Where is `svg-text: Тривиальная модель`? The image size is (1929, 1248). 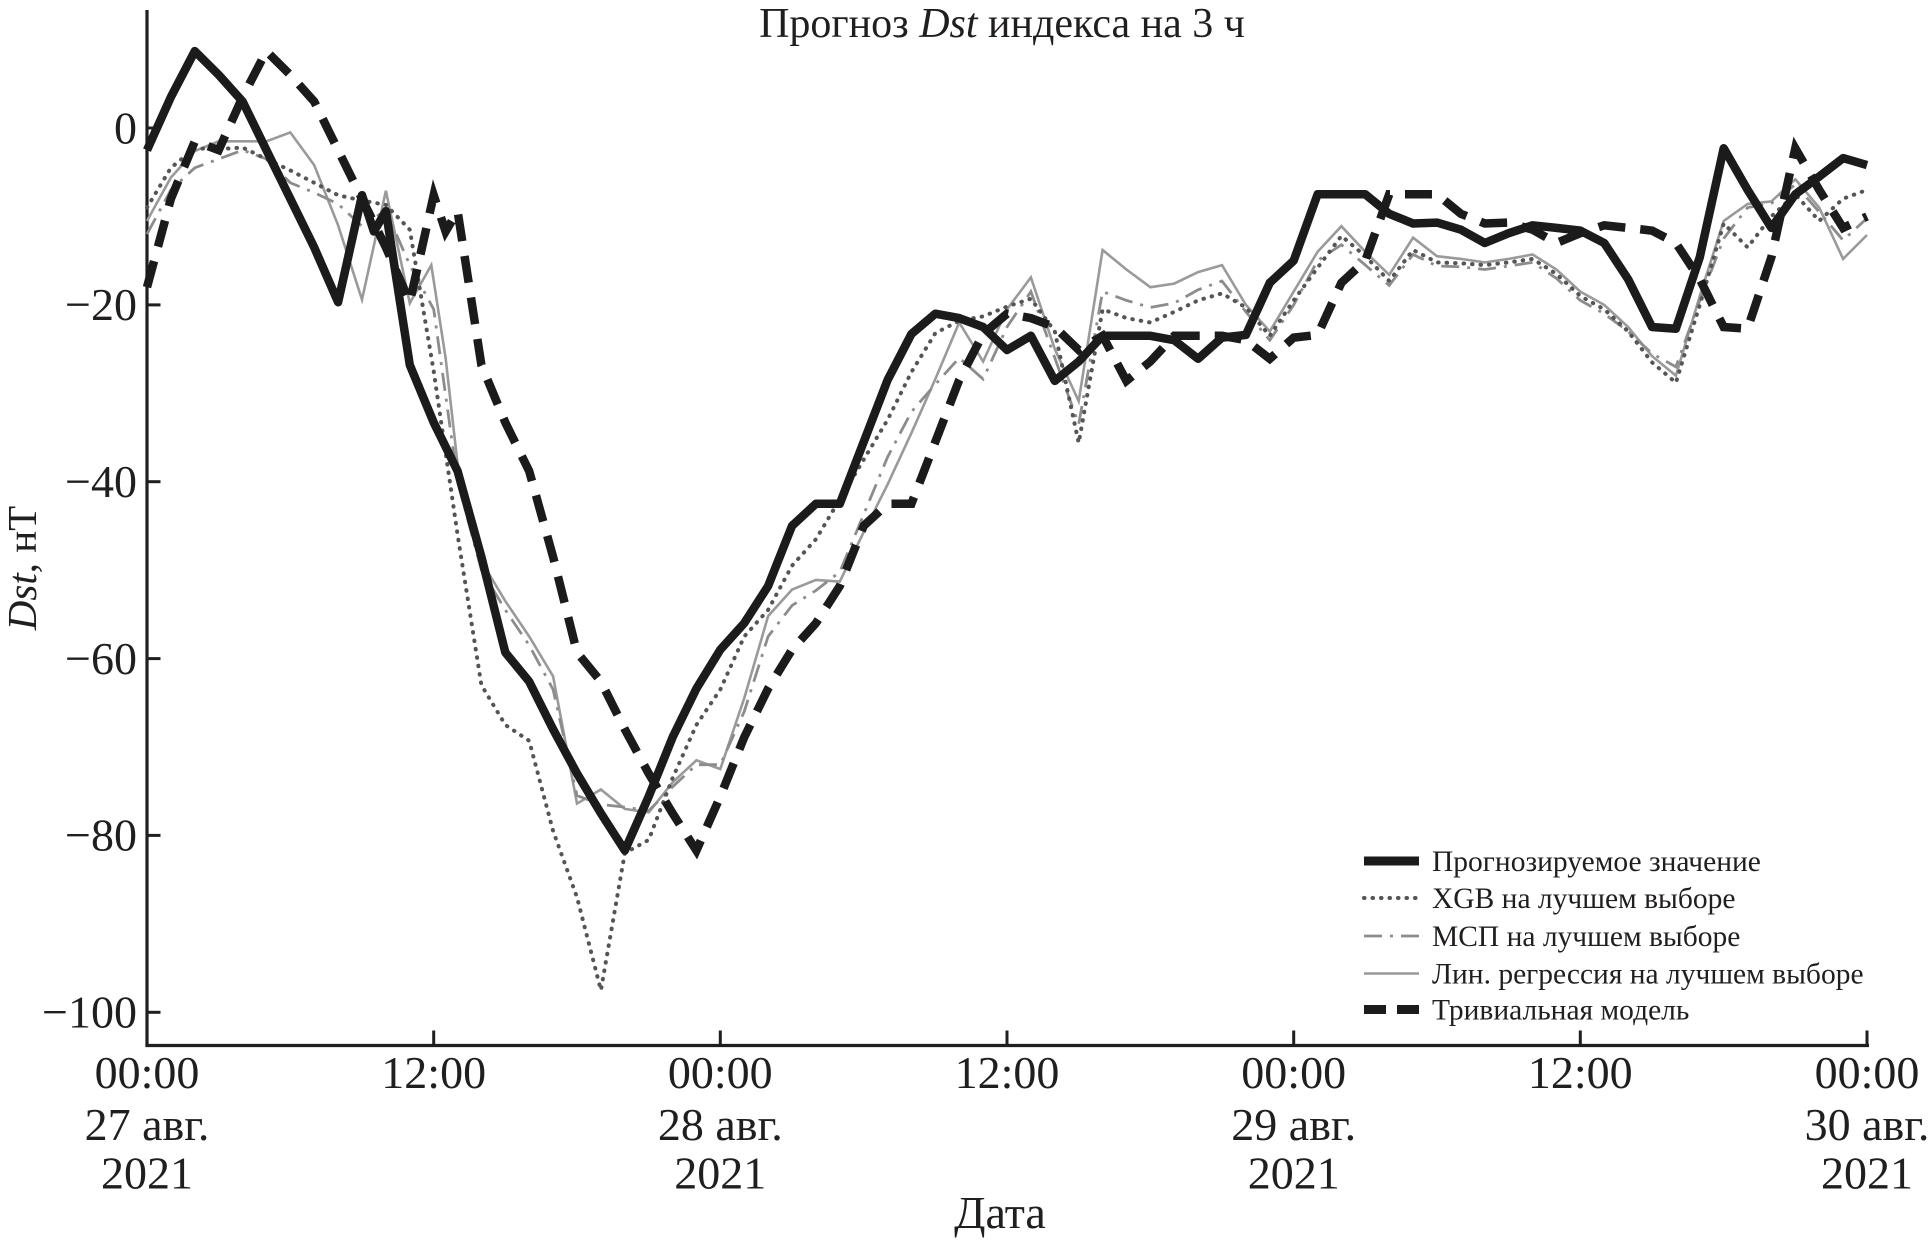
svg-text: Тривиальная модель is located at coordinates (1560, 1011).